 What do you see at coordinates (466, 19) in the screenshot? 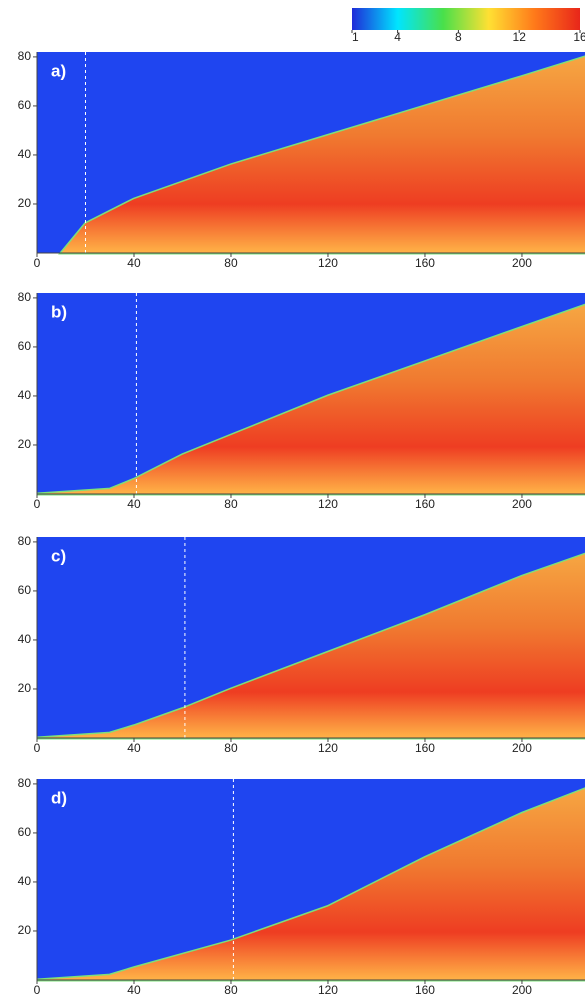
I see `colorbar` at bounding box center [466, 19].